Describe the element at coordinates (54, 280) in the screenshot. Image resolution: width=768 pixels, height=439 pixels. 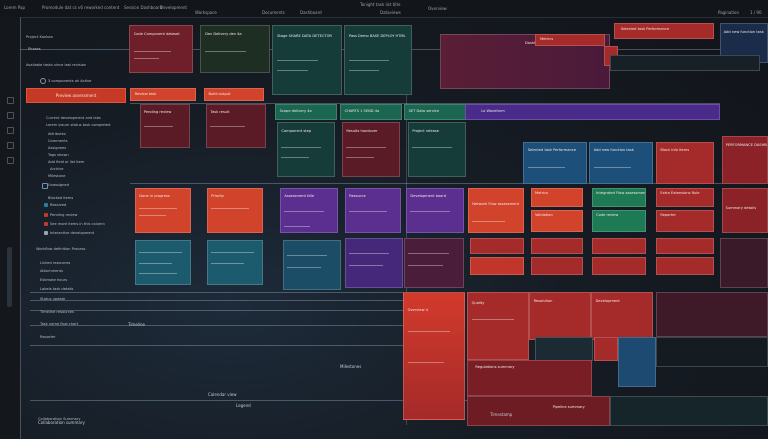
I see `list-item: Estimate hours` at that location.